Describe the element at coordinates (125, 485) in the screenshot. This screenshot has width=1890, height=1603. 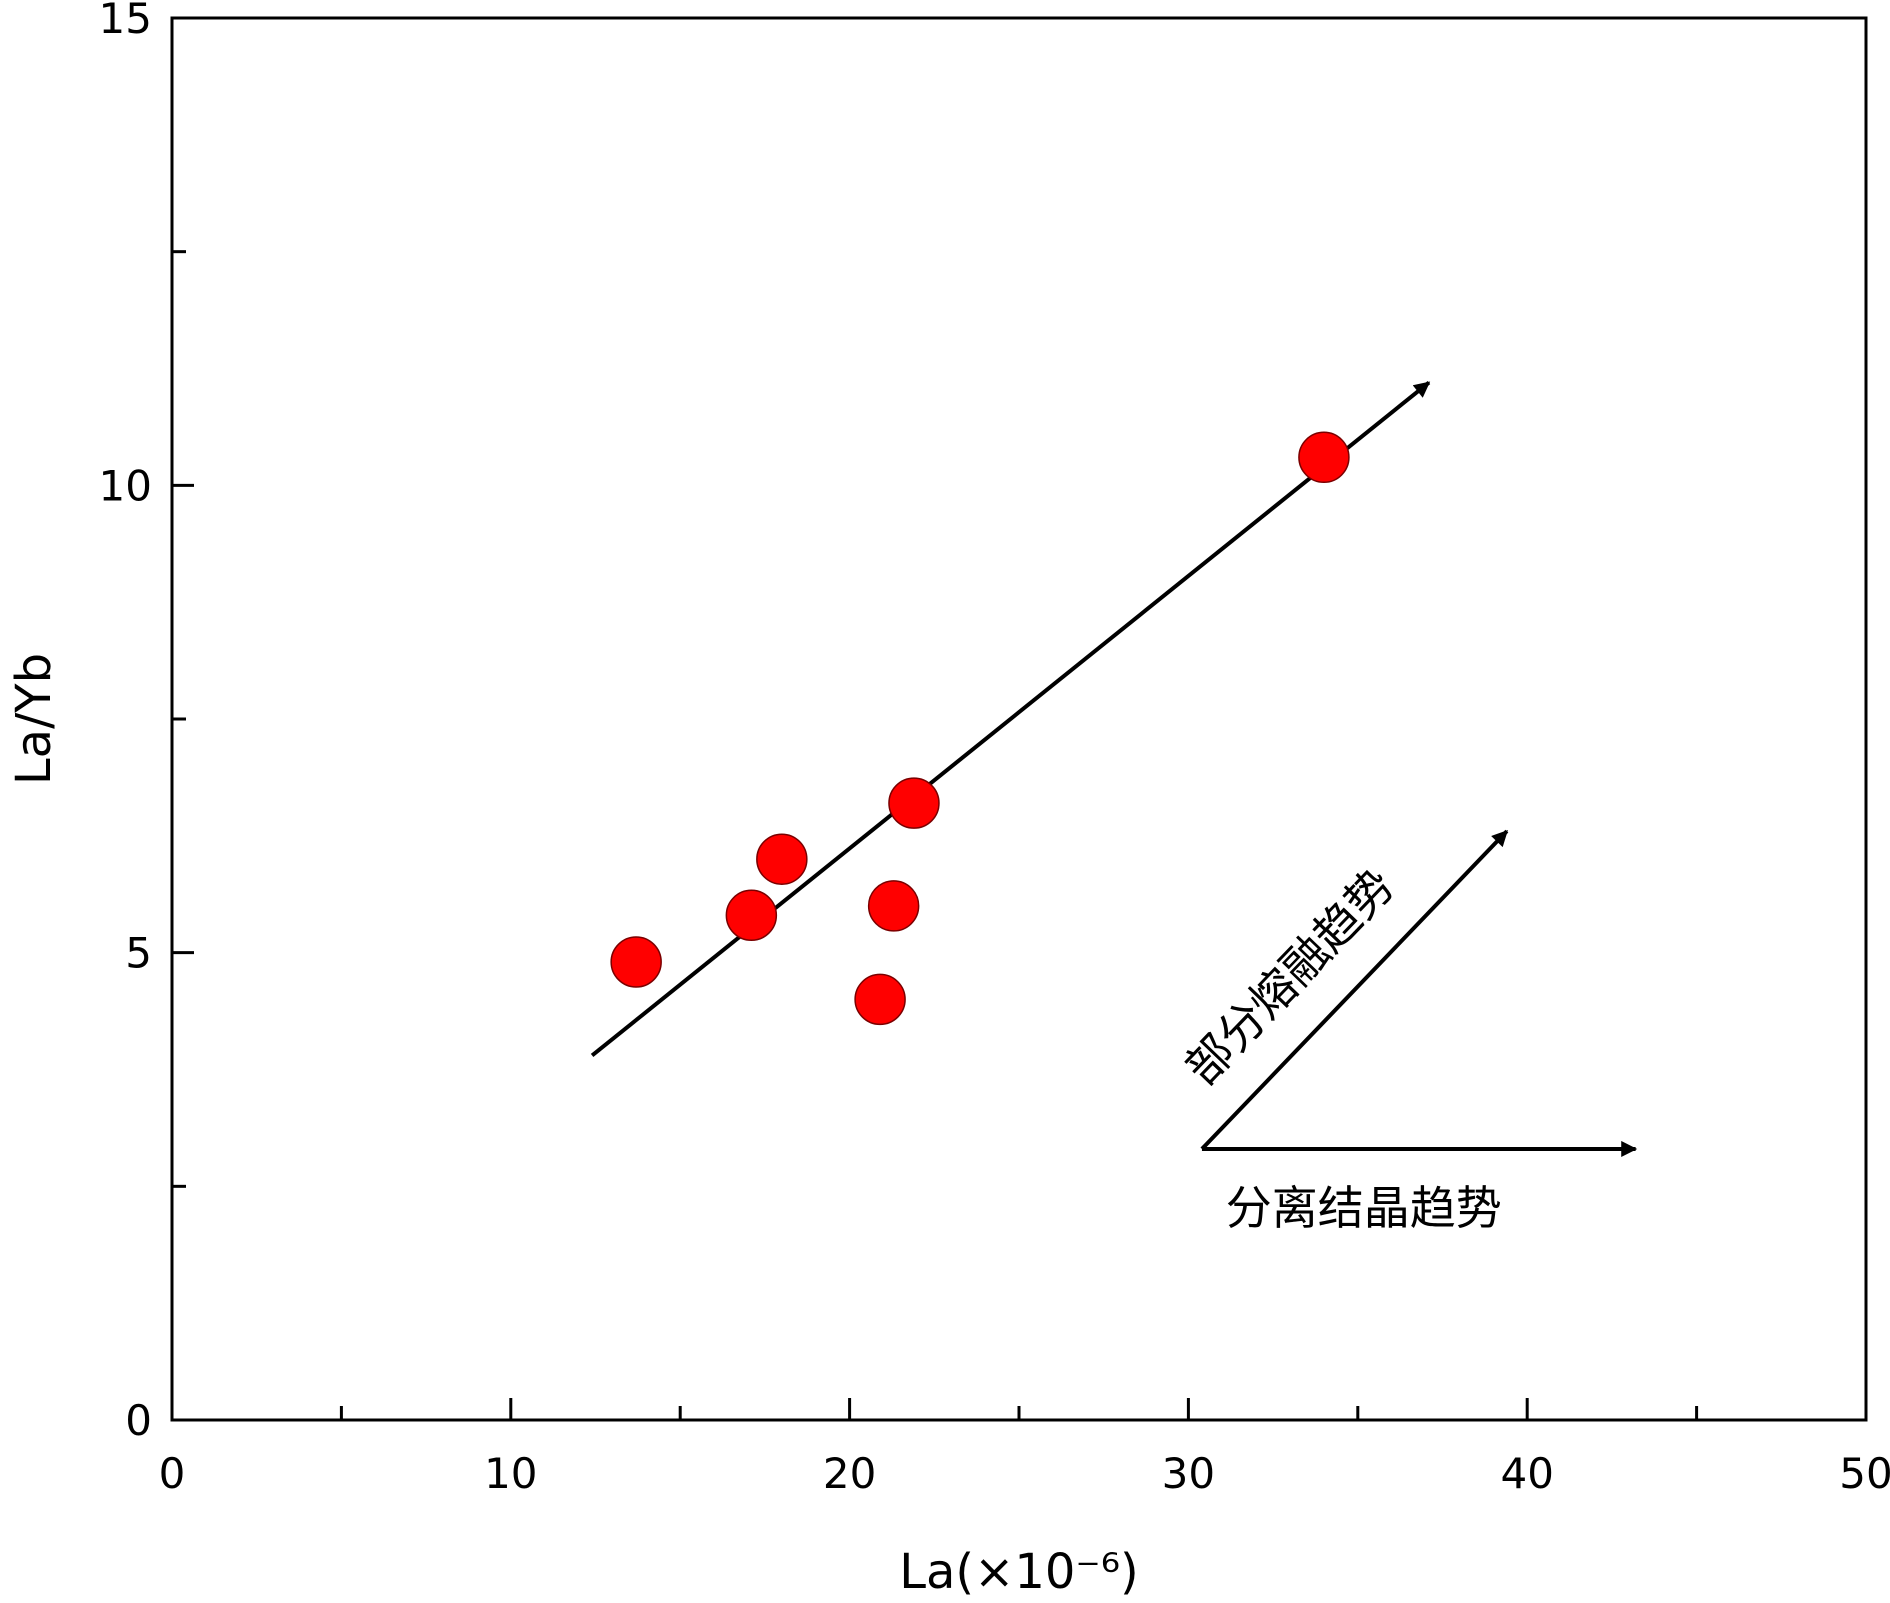
I see `y-tick-label: 10` at that location.